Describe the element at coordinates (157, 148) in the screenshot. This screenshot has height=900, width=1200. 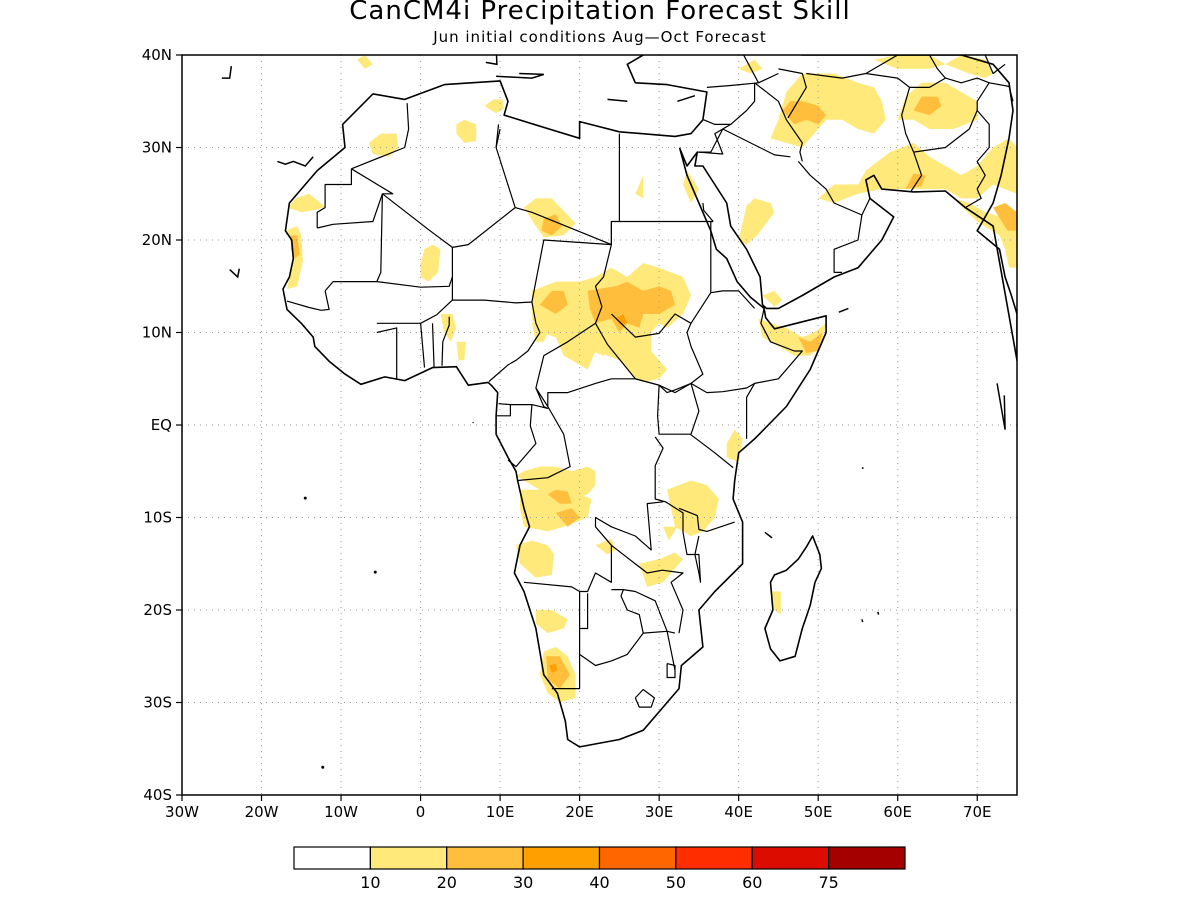
I see `lat-tick-label: 30N` at that location.